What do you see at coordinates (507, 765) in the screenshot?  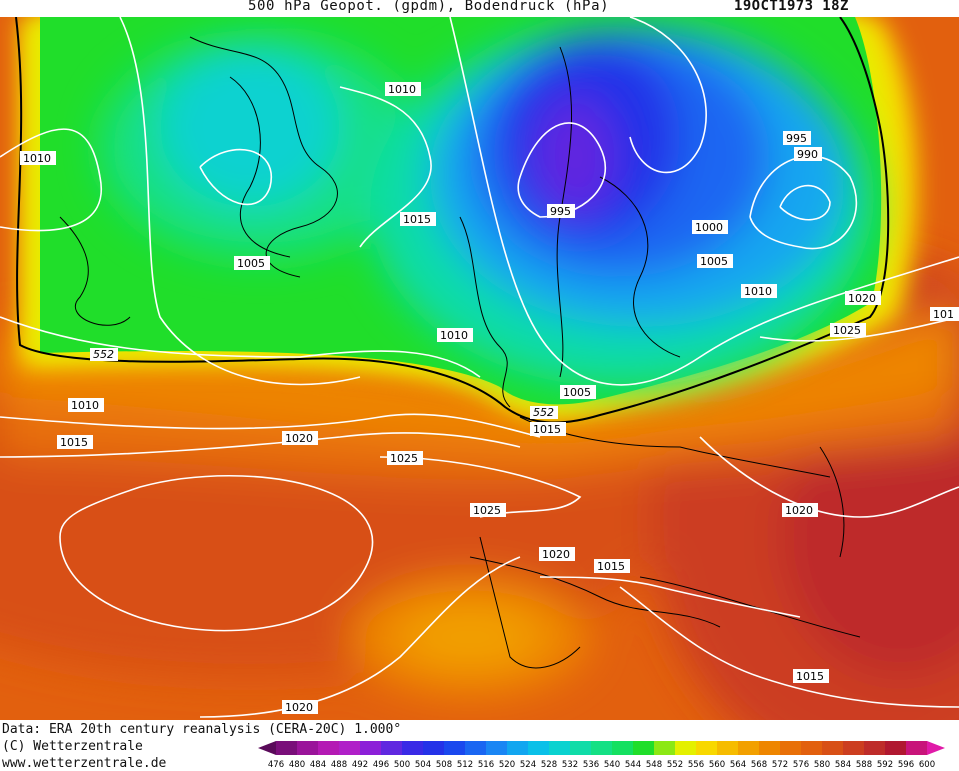 I see `legend-level-label: 520` at bounding box center [507, 765].